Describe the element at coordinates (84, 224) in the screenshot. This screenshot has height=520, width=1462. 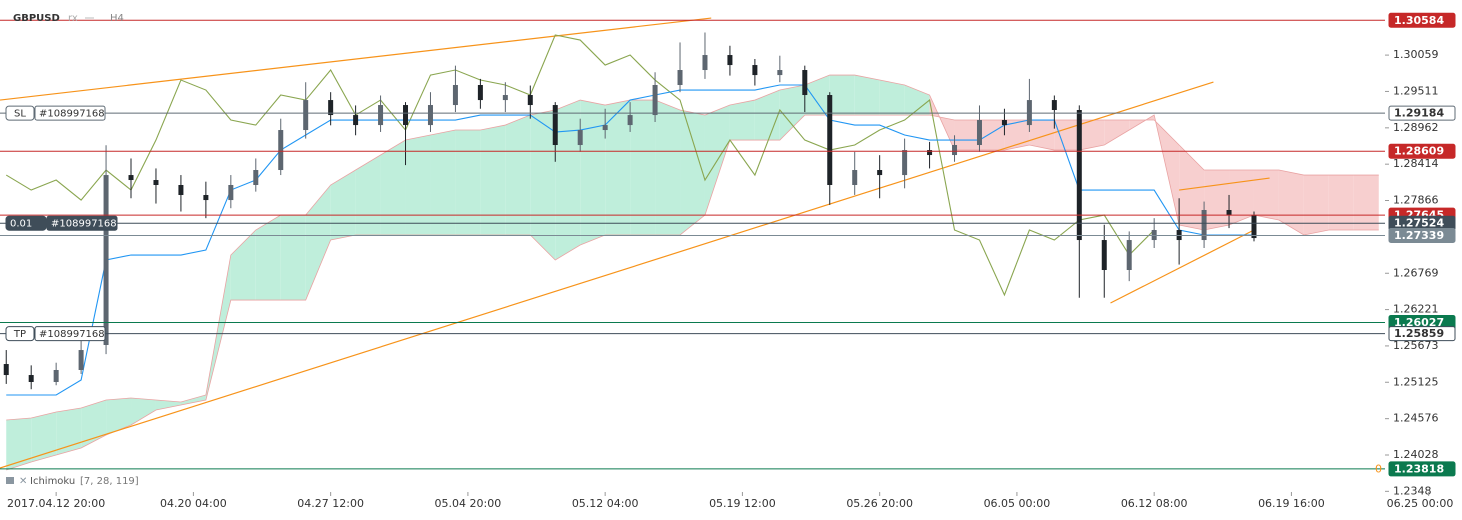
I see `order-id: #108997168` at that location.